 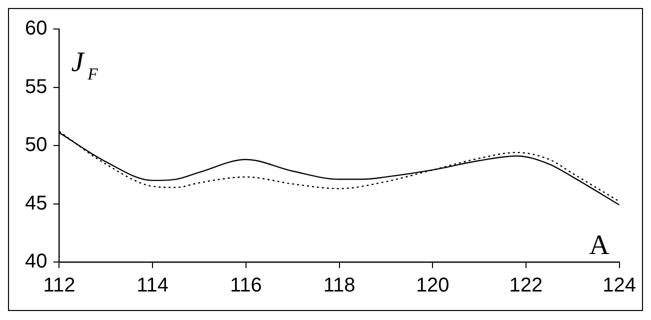 What do you see at coordinates (599, 245) in the screenshot?
I see `x-axis-title: A` at bounding box center [599, 245].